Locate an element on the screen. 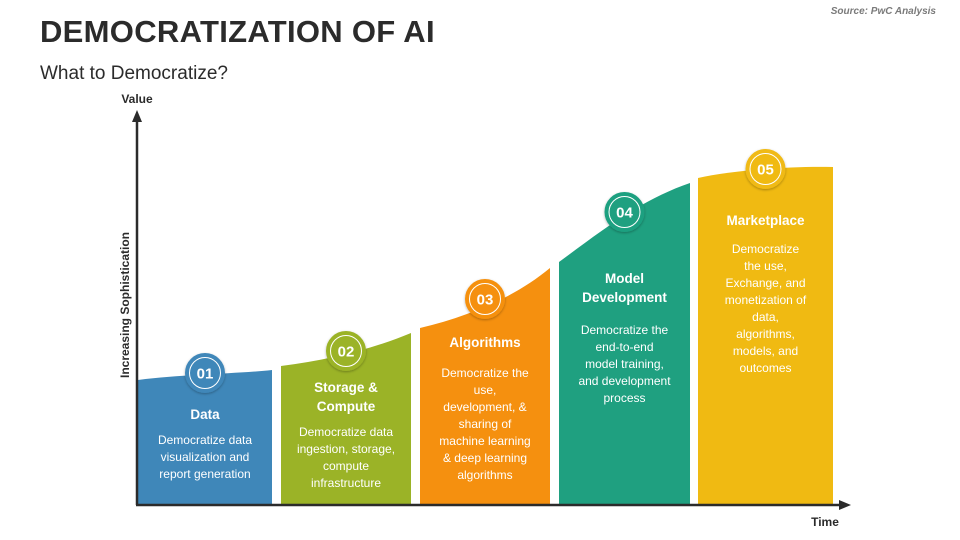 This screenshot has height=540, width=960. x-axis-arrow is located at coordinates (845, 505).